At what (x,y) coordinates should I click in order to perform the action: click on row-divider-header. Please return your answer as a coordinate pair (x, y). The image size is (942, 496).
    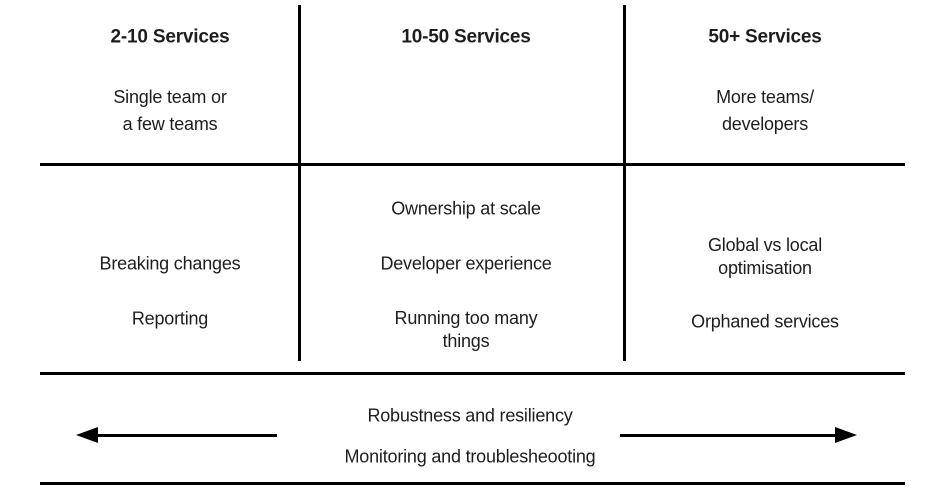
    Looking at the image, I should click on (472, 164).